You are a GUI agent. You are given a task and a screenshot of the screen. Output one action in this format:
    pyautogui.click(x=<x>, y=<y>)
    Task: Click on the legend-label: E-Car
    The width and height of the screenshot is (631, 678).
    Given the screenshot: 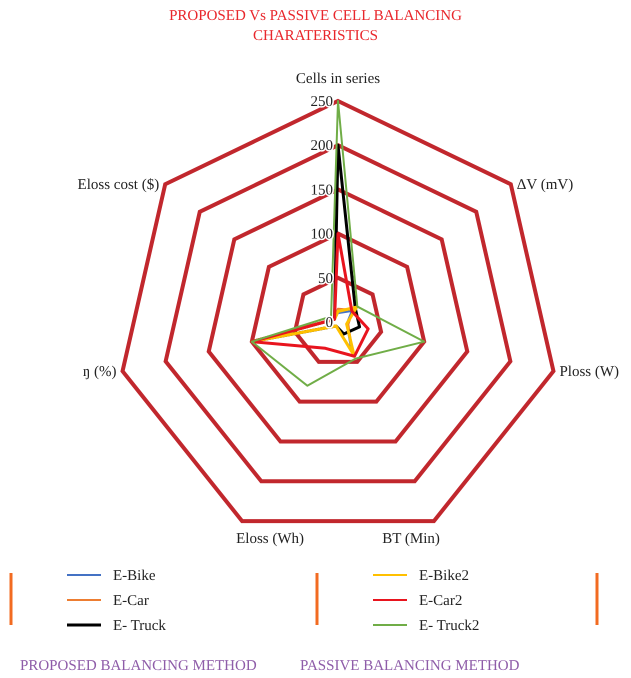 What is the action you would take?
    pyautogui.click(x=131, y=601)
    